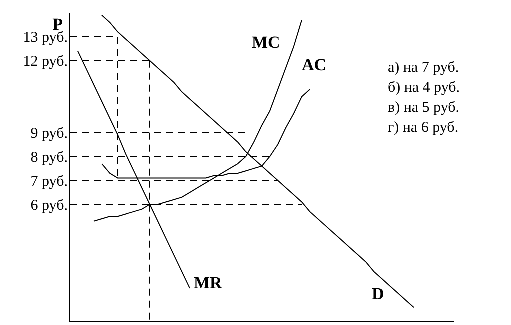  I want to click on series-label: MC, so click(266, 42).